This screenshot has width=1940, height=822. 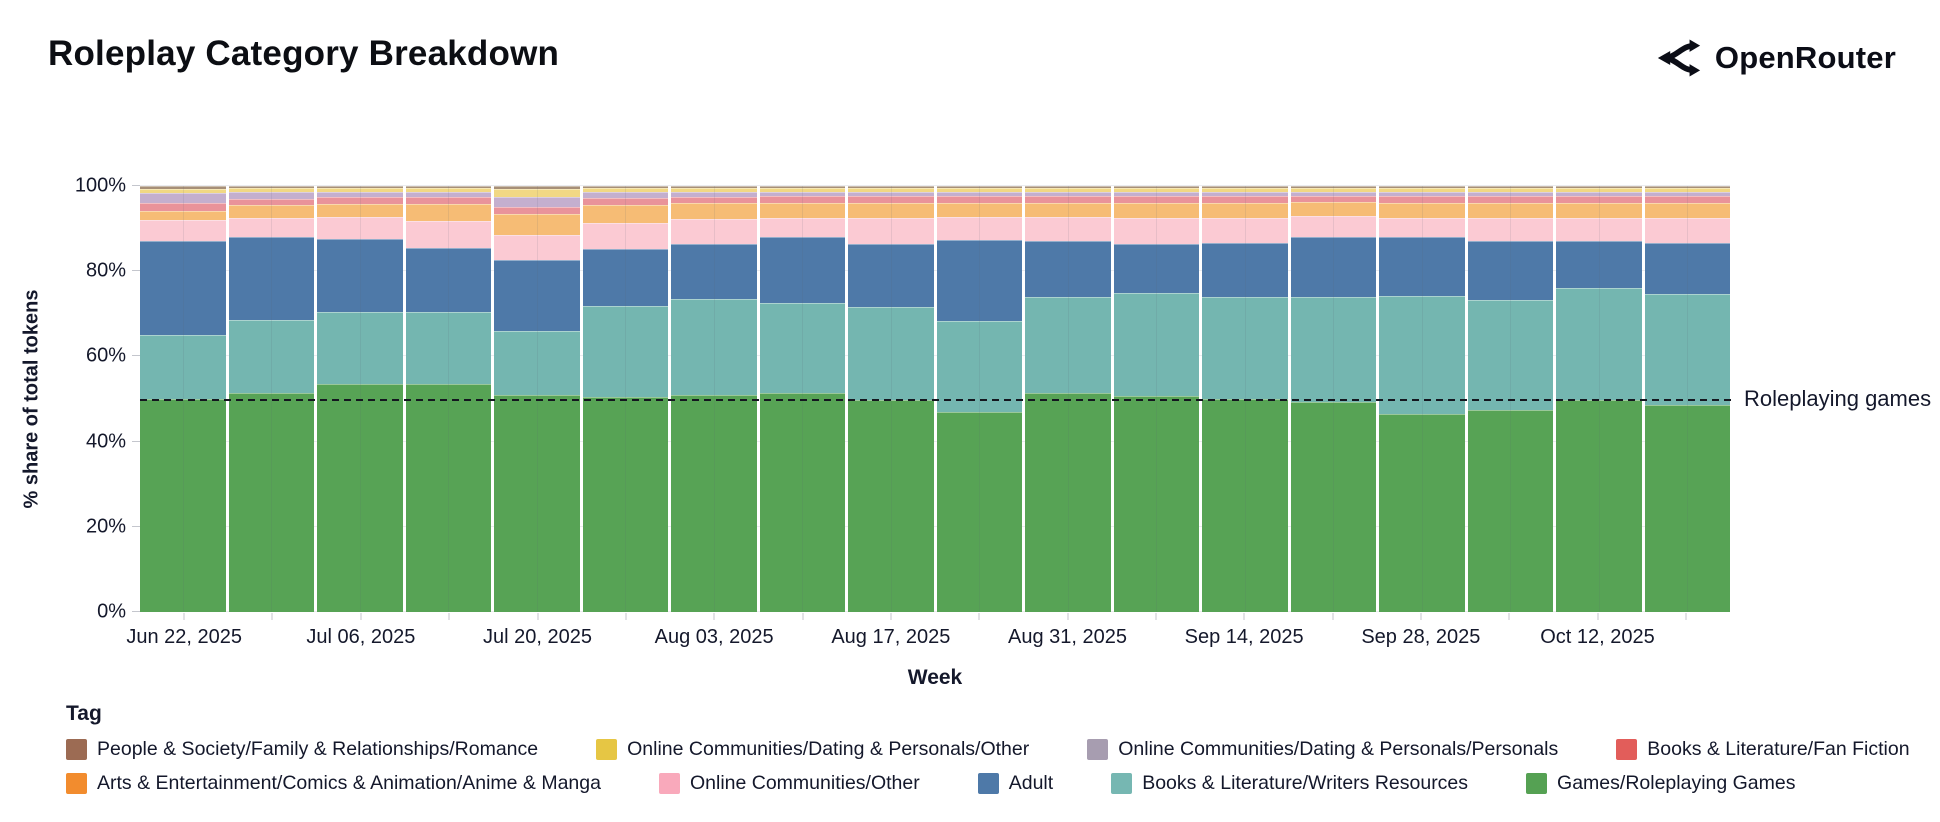 What do you see at coordinates (1660, 783) in the screenshot?
I see `legend-item: Games/Roleplaying Games` at bounding box center [1660, 783].